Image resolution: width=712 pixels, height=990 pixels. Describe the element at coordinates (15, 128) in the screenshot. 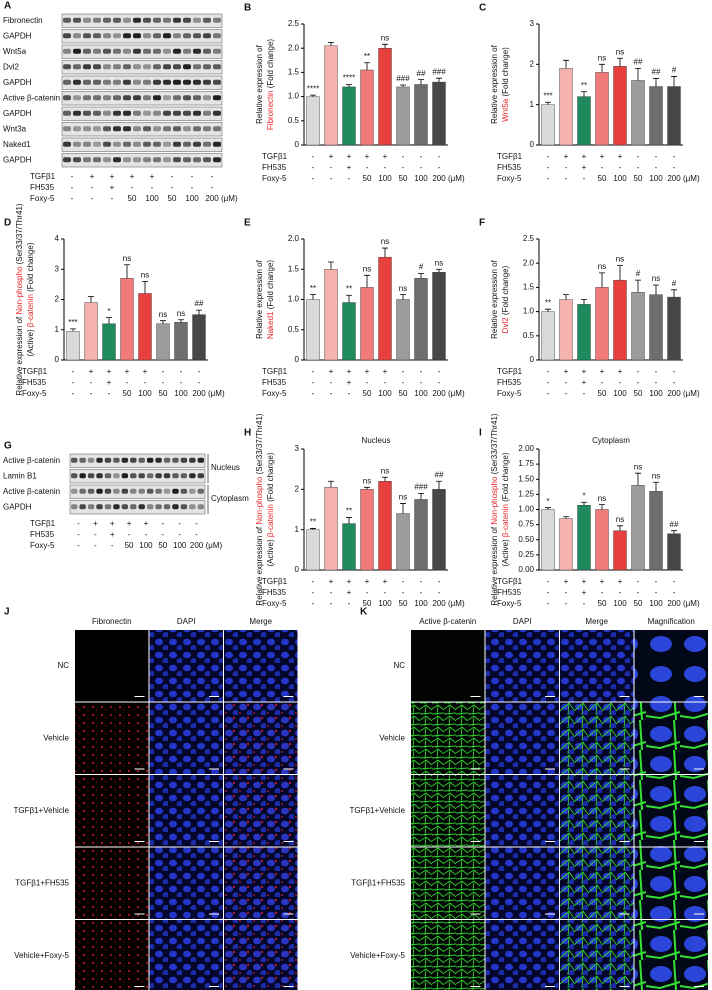

I see `blot-label: Wnt3a` at that location.